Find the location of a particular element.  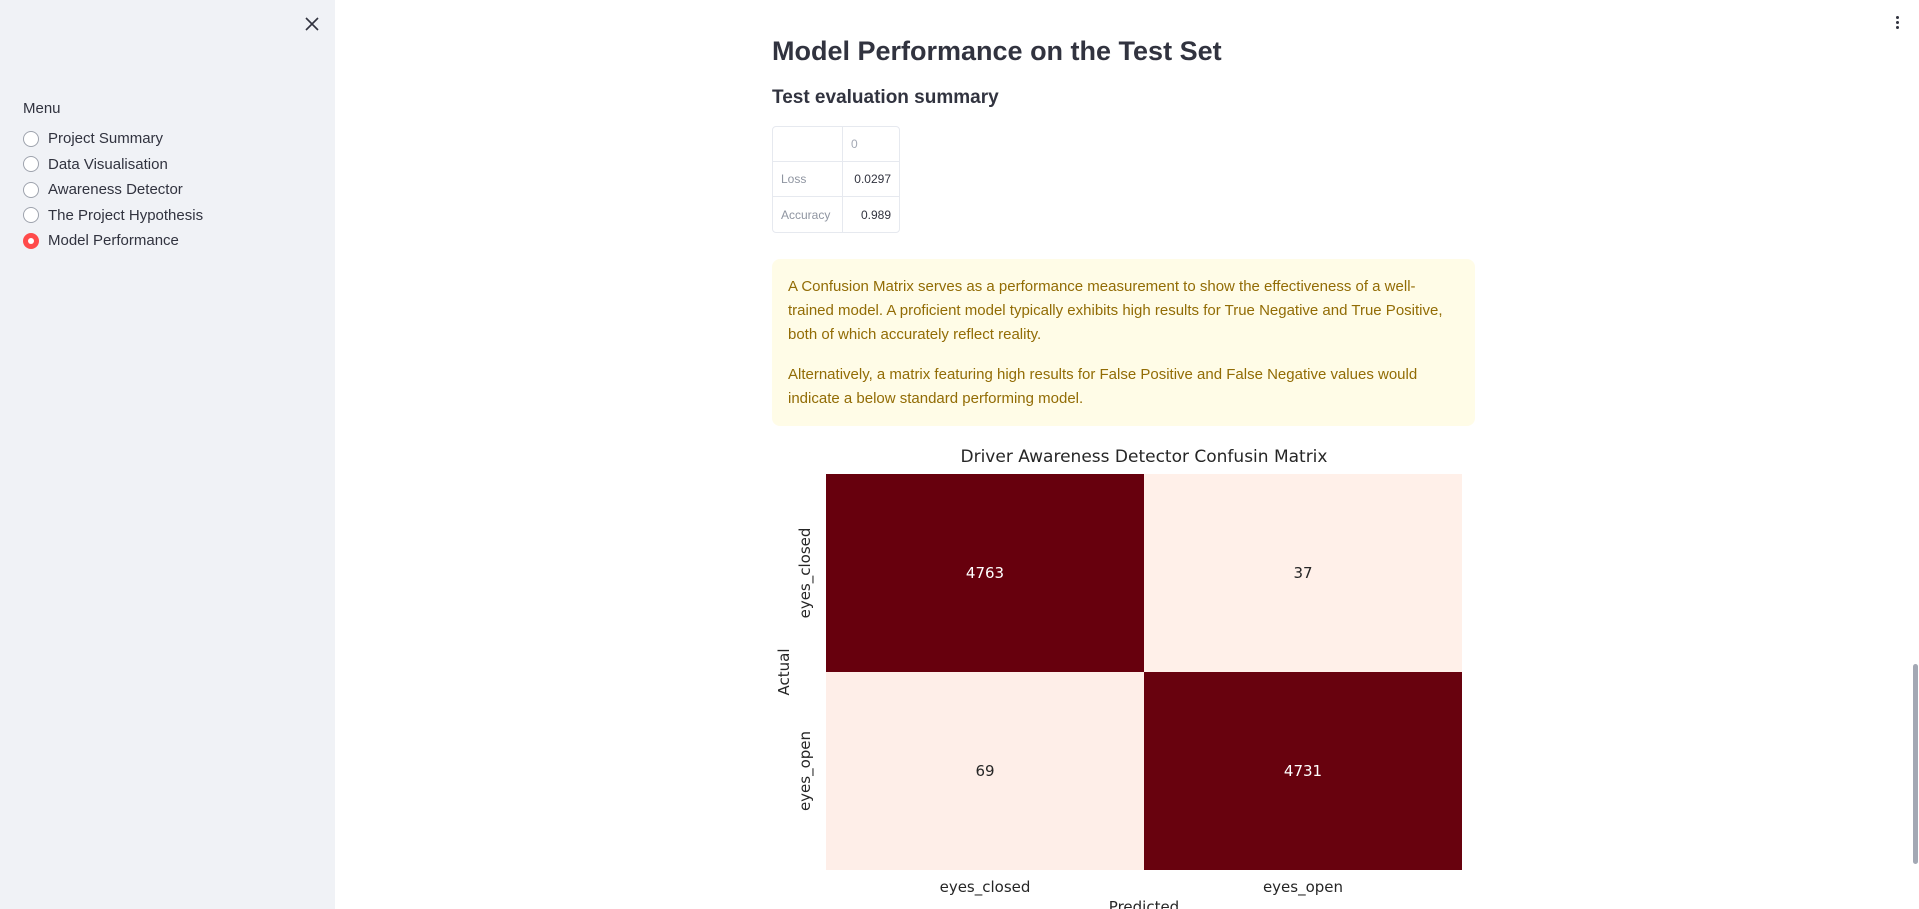

close-icon is located at coordinates (312, 24).